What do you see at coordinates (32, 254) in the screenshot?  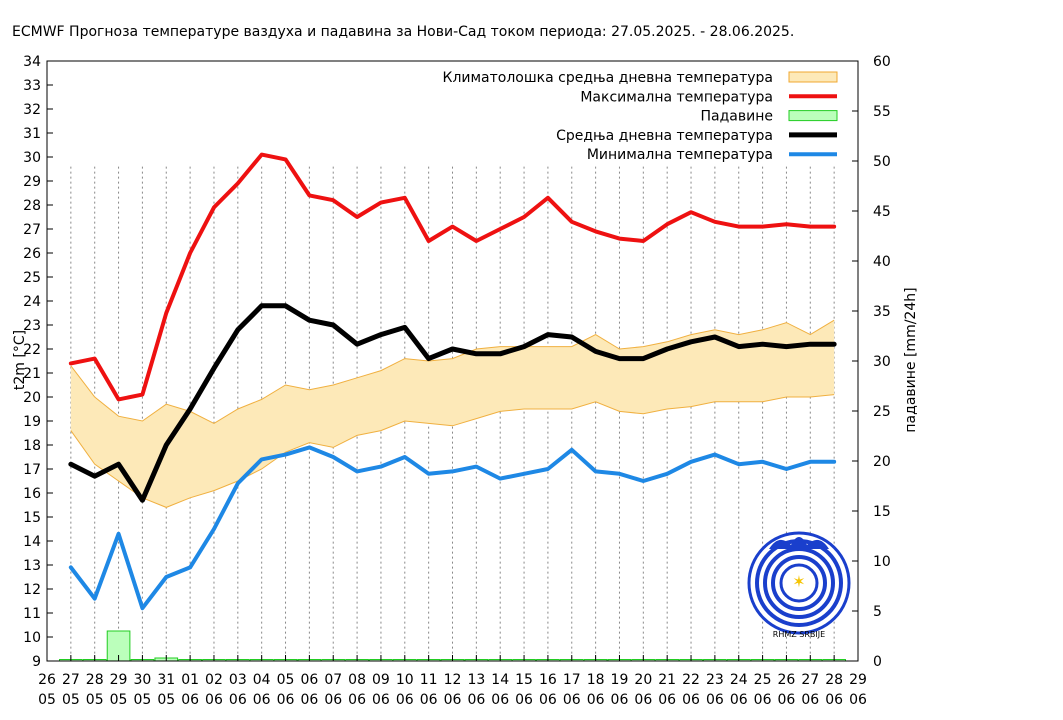 I see `y-tick-label: 26` at bounding box center [32, 254].